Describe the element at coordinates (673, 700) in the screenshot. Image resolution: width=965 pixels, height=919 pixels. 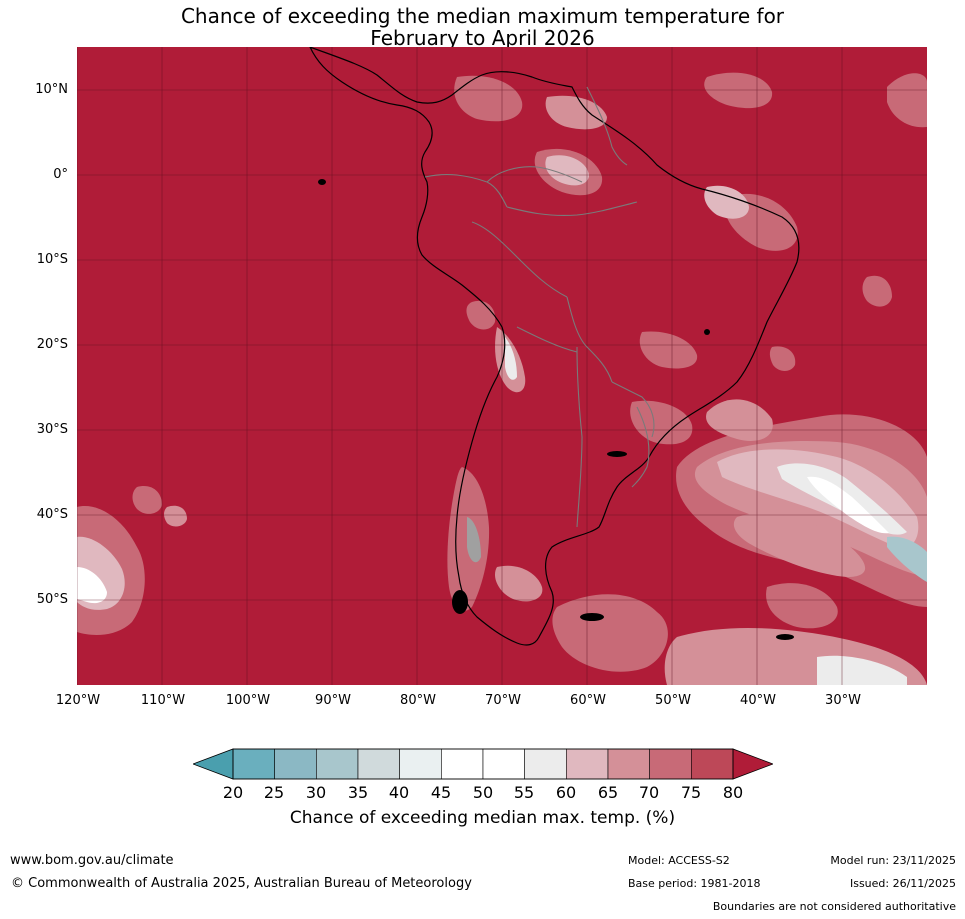
I see `lon-label-50w: 50°W` at that location.